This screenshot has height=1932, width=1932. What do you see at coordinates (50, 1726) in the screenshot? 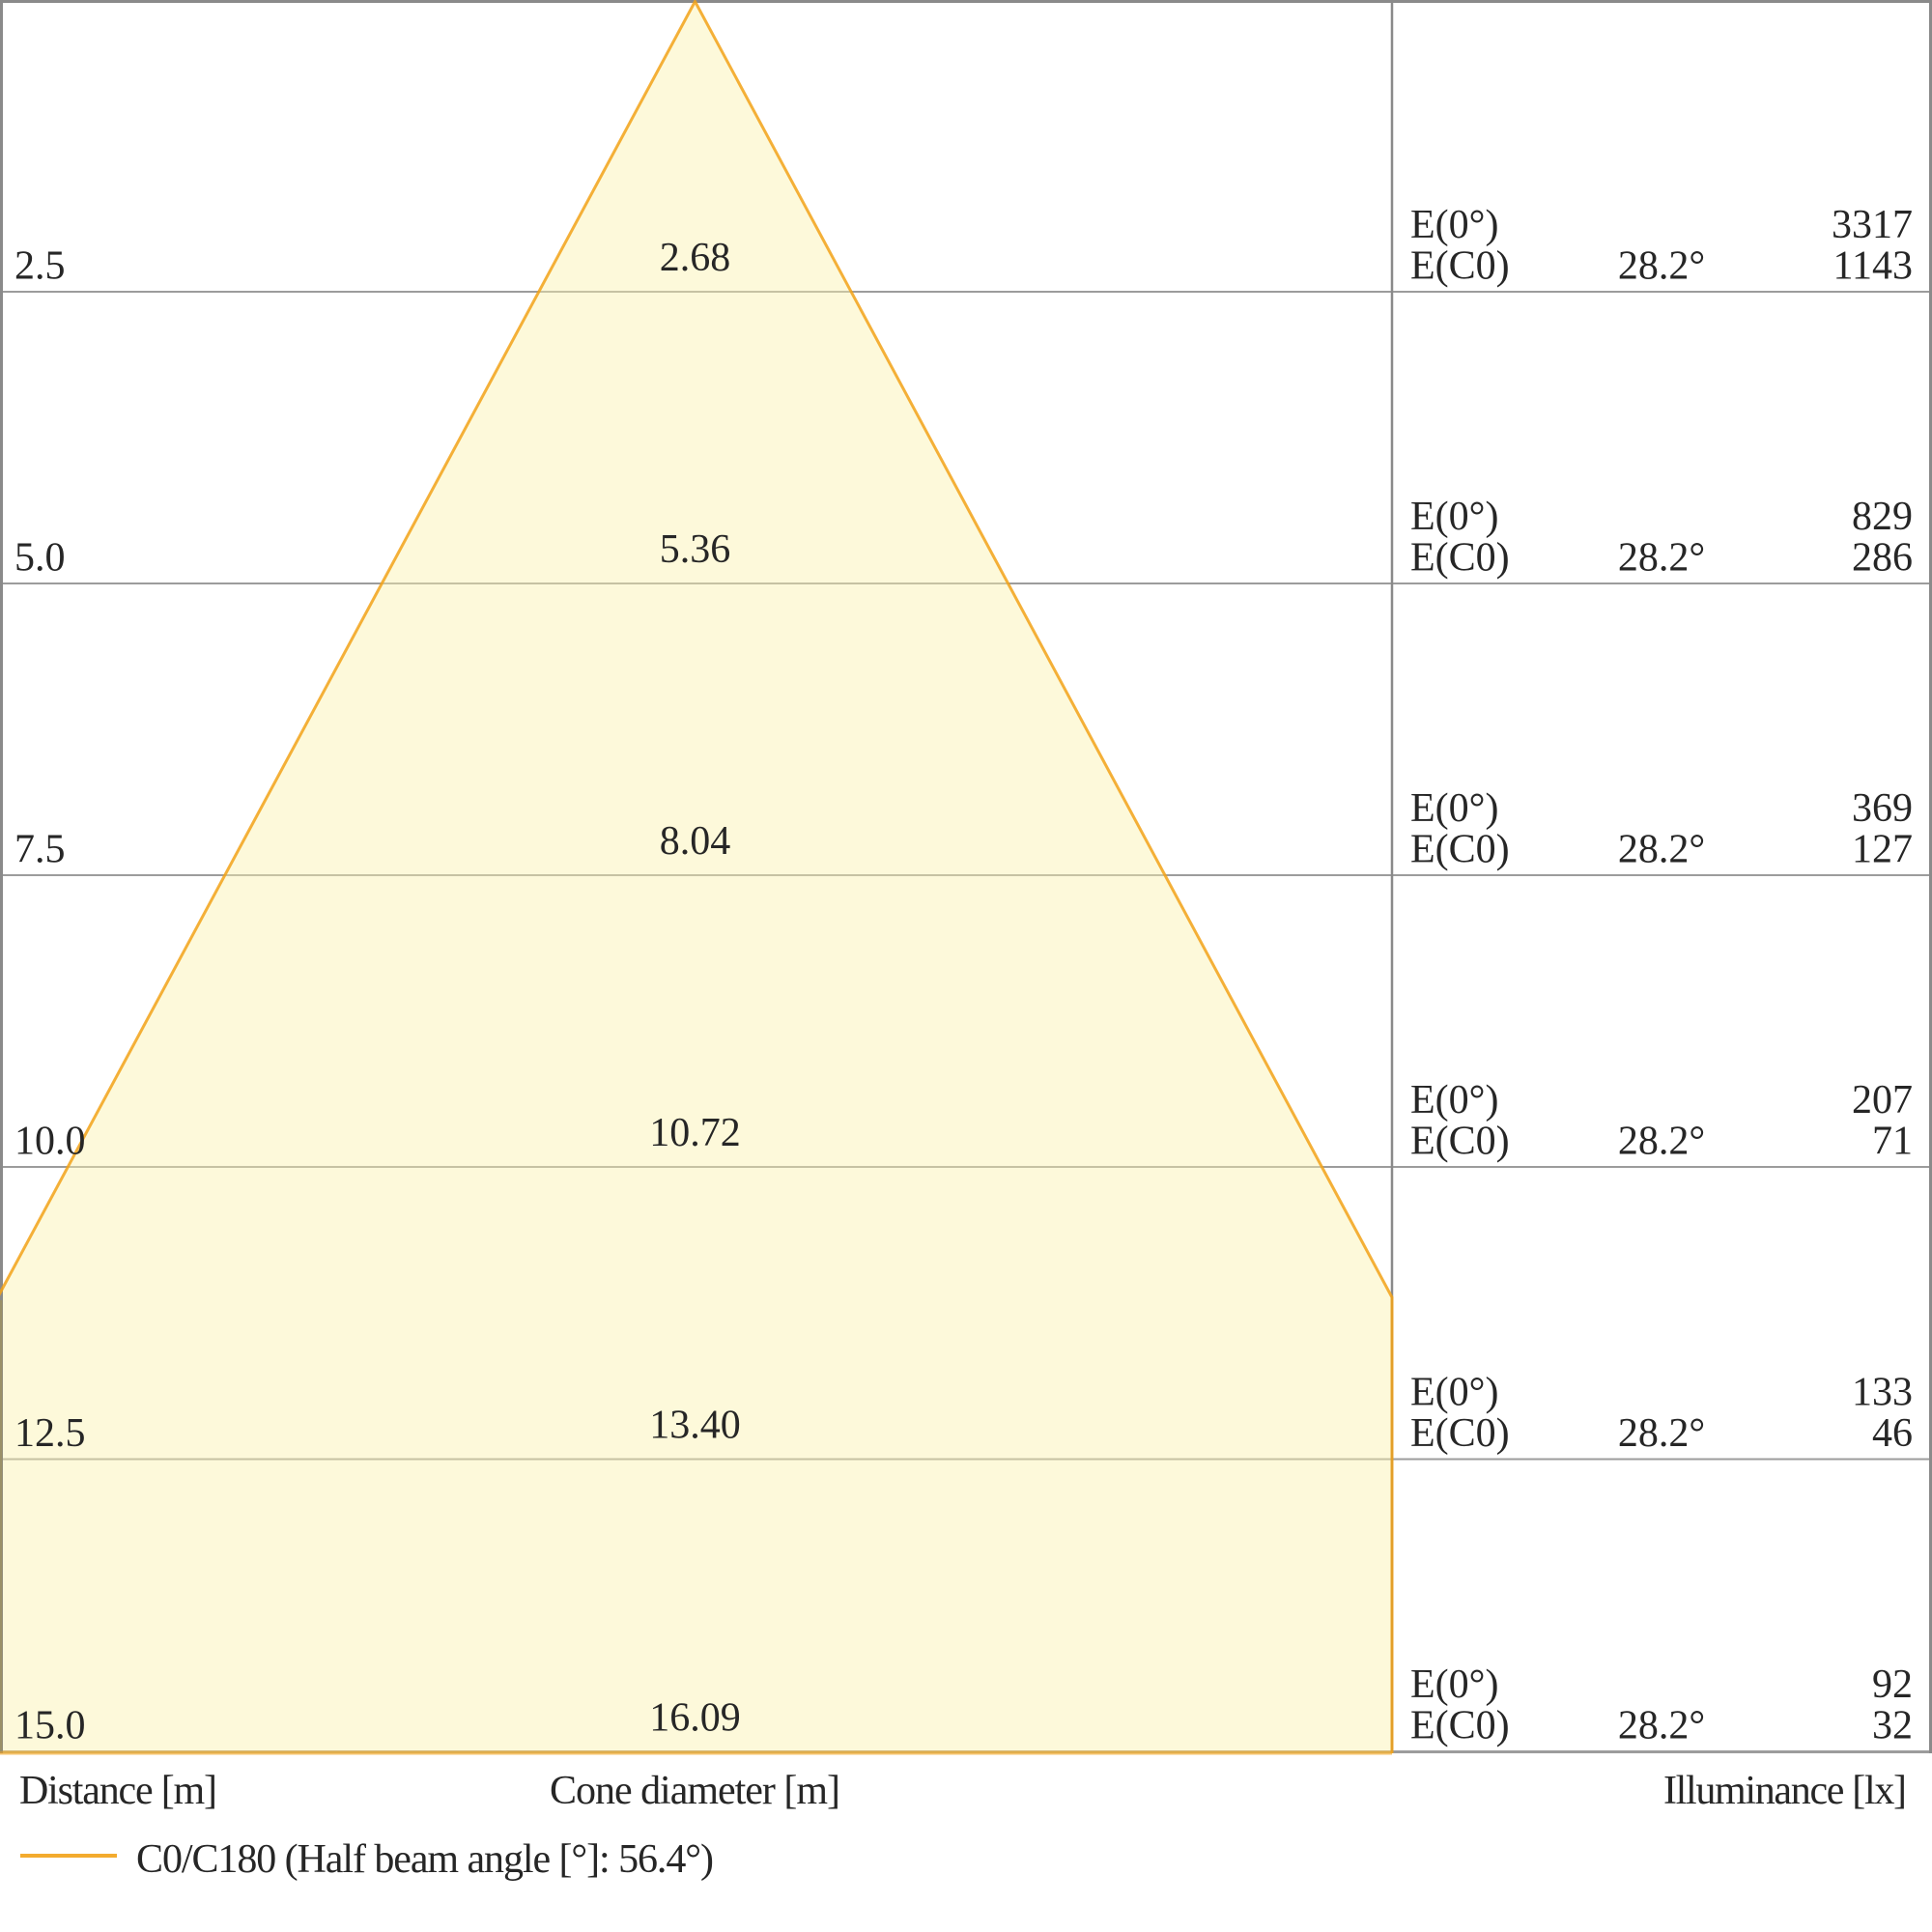
I see `svg-text: 15.0` at bounding box center [50, 1726].